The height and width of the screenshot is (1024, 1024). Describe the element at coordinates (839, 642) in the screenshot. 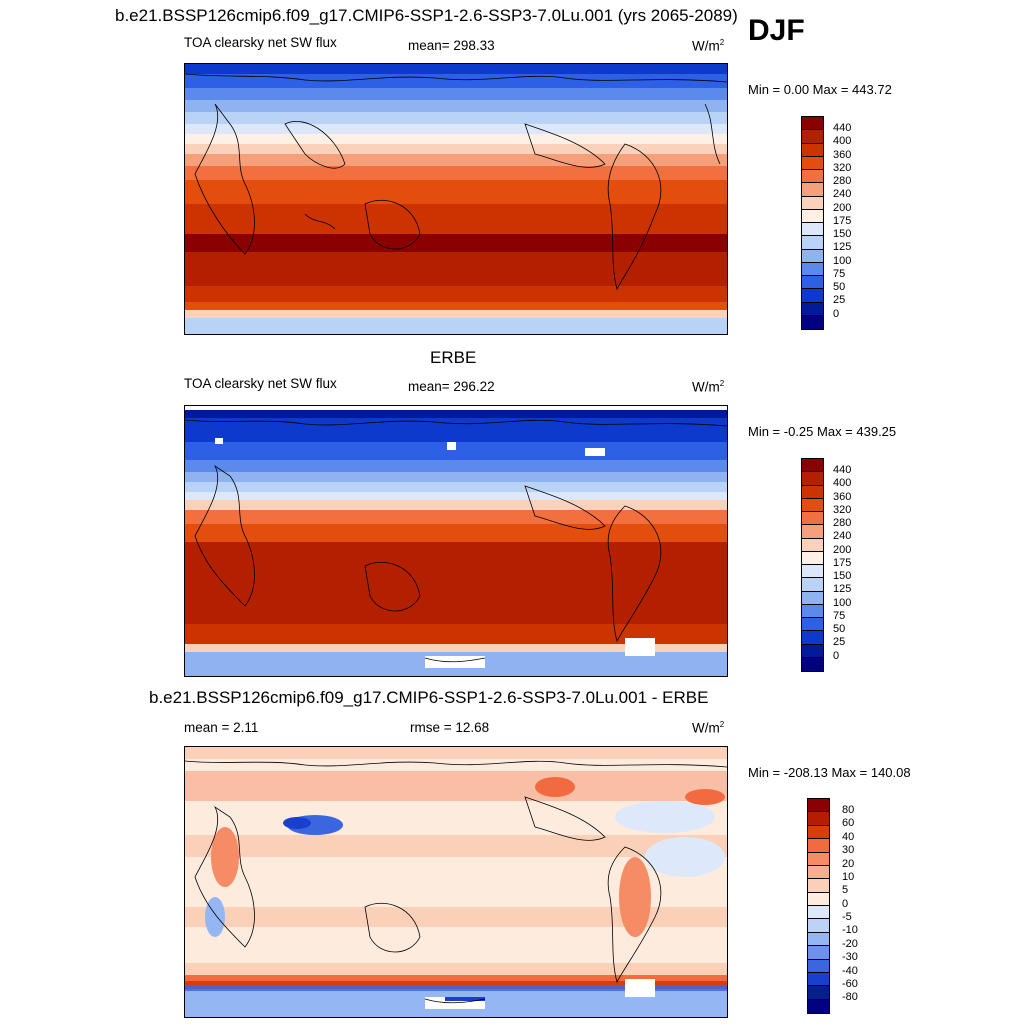

I see `cbar2-tick: 25` at that location.